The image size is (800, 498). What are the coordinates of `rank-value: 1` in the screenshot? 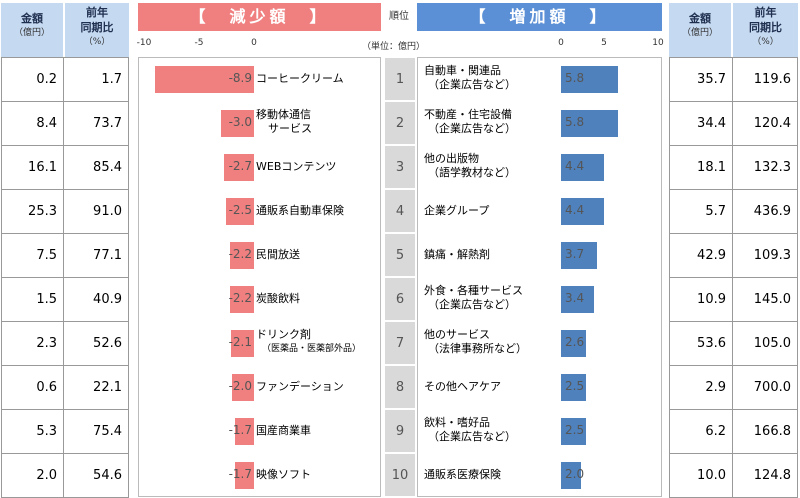 It's located at (400, 79).